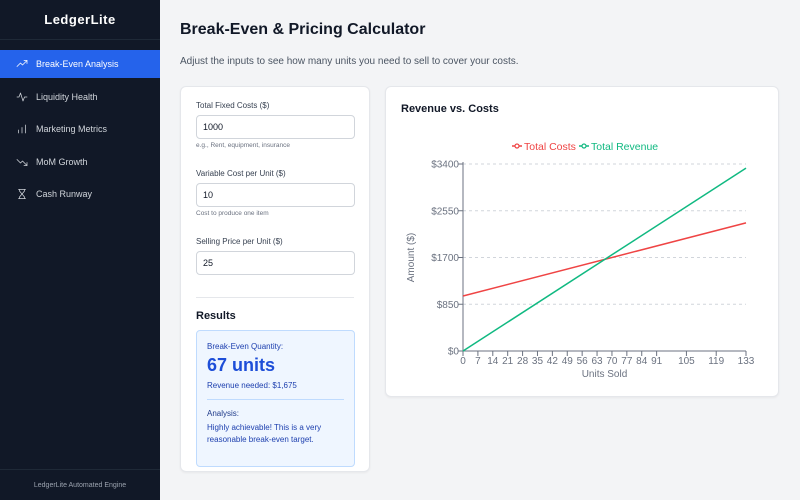 The width and height of the screenshot is (800, 500). Describe the element at coordinates (239, 241) in the screenshot. I see `selling-price-label: Selling Price per Unit ($)` at that location.